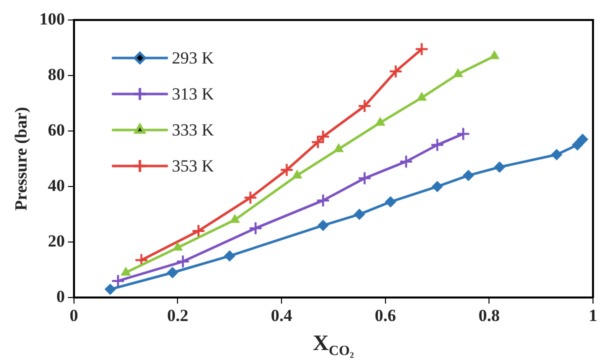 The image size is (611, 364). I want to click on x-tick-label: 0.4, so click(281, 316).